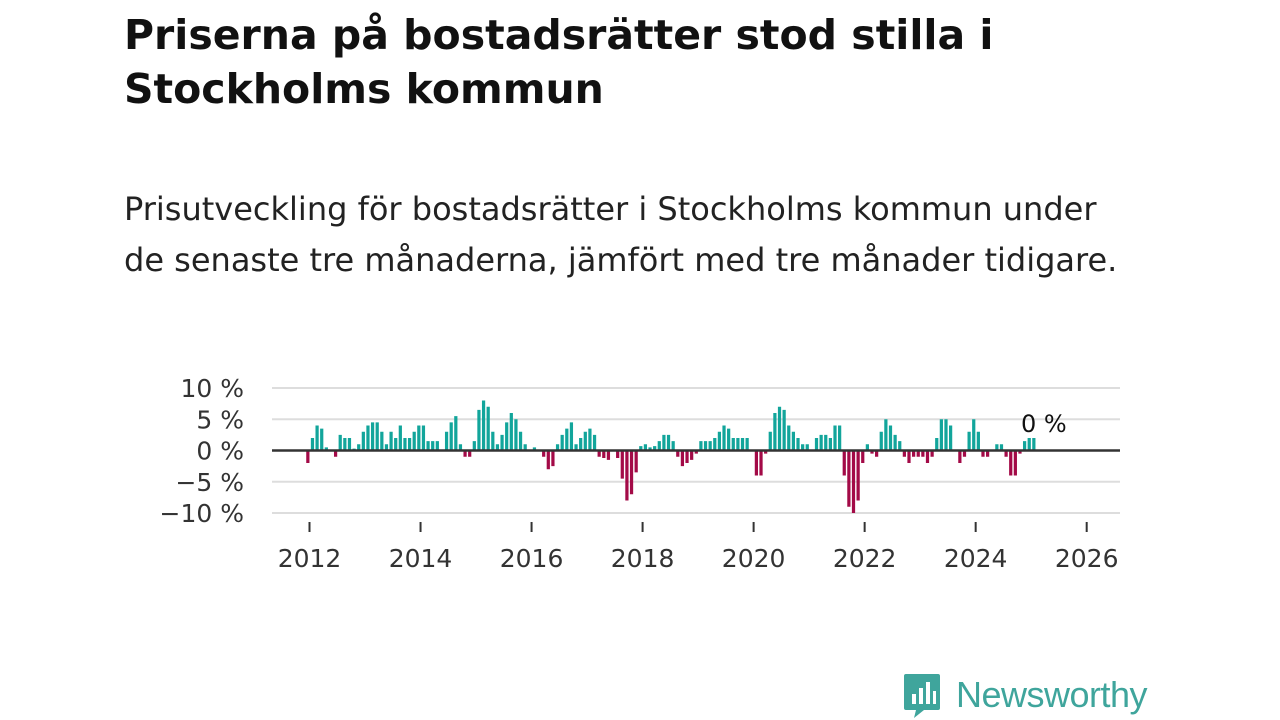 The width and height of the screenshot is (1280, 720). What do you see at coordinates (643, 558) in the screenshot?
I see `x-tick-label: 2018` at bounding box center [643, 558].